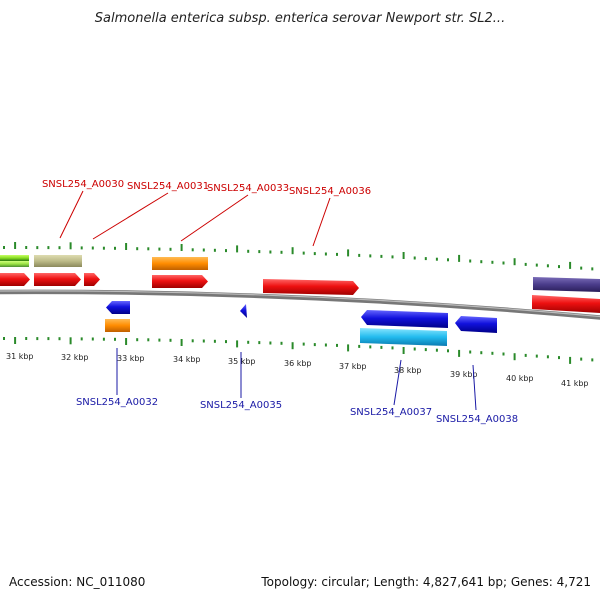  I want to click on tick-label-31: 31 kbp, so click(20, 356).